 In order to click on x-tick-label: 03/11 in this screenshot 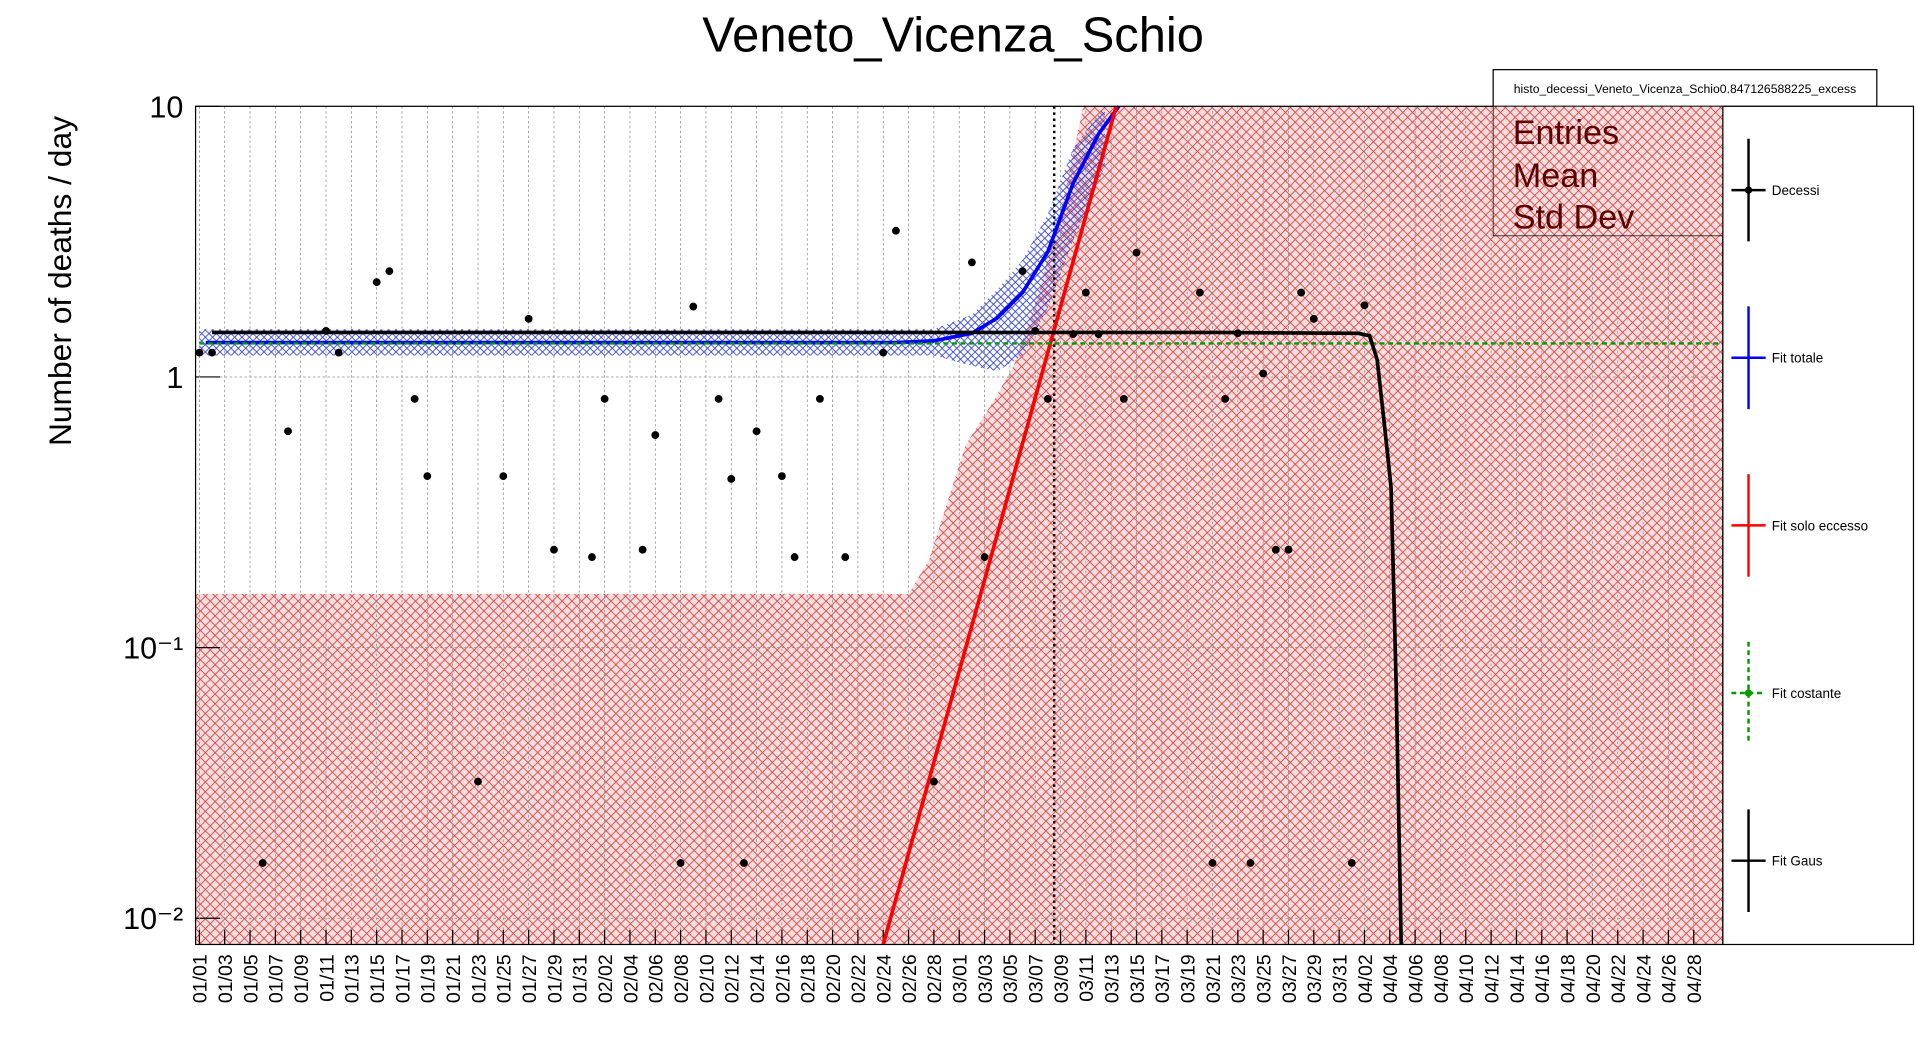, I will do `click(1087, 977)`.